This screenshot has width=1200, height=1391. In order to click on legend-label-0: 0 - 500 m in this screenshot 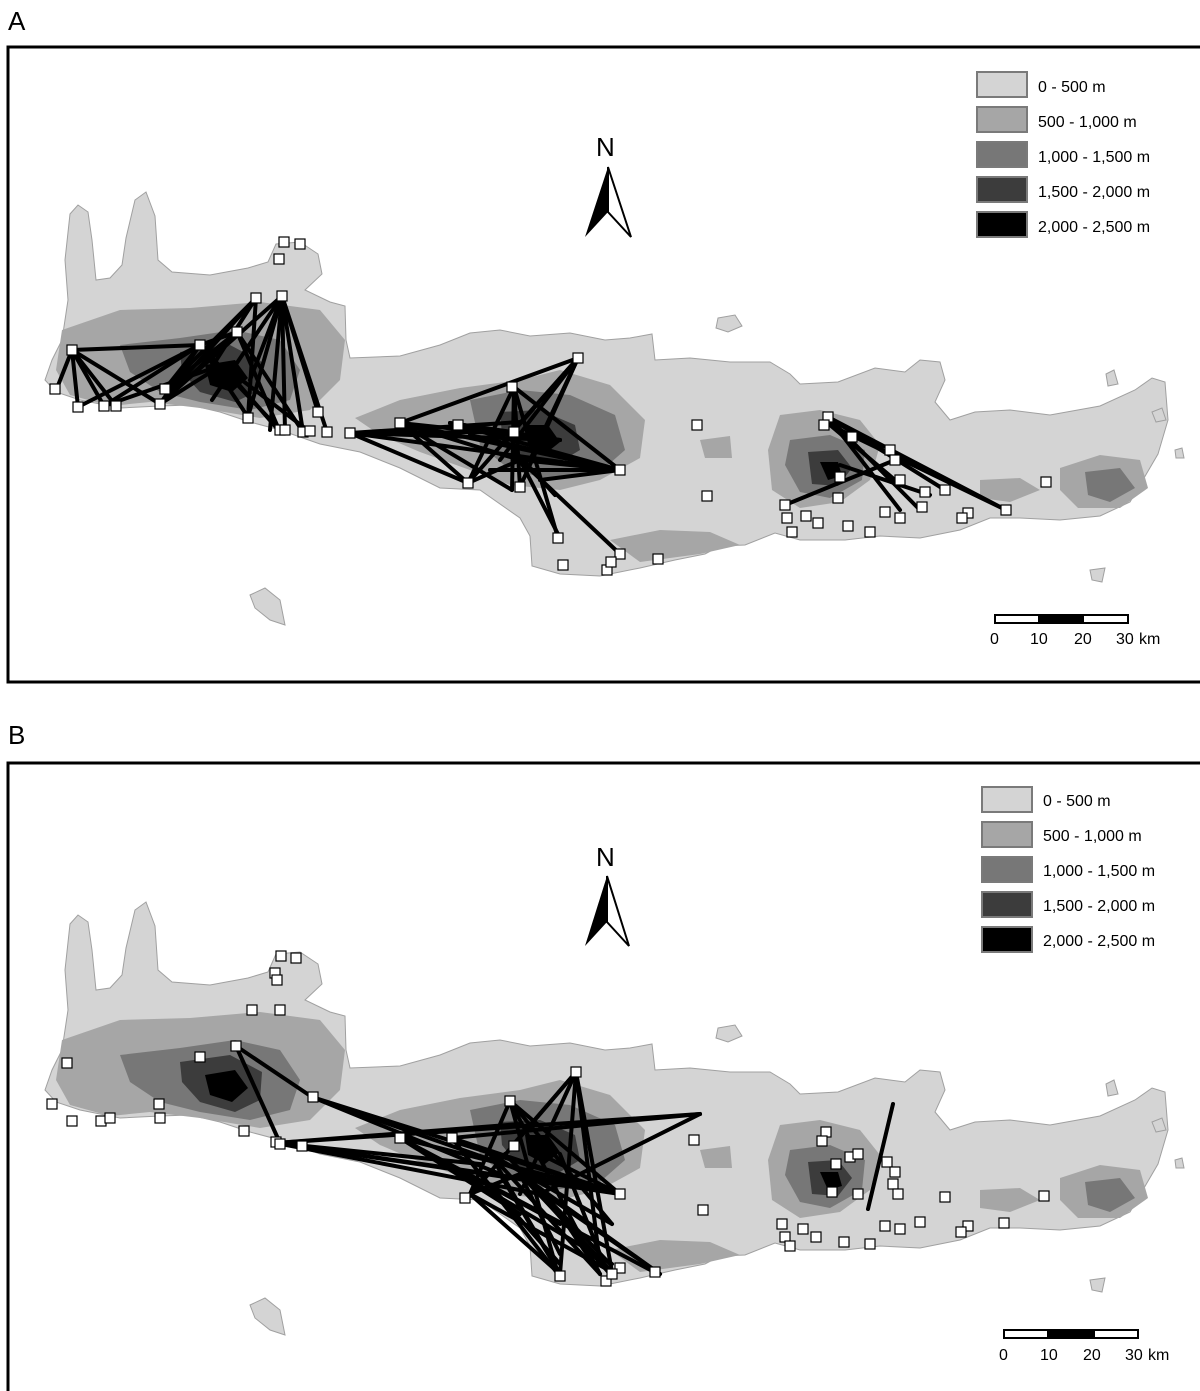, I will do `click(1072, 87)`.